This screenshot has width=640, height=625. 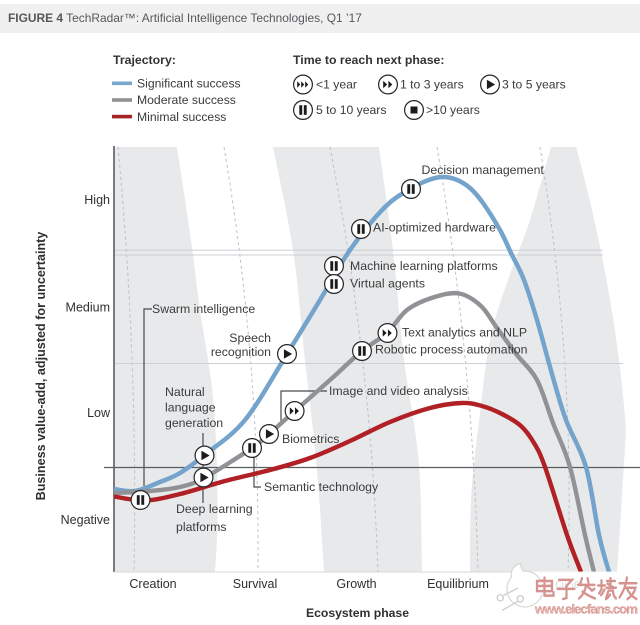 I want to click on svg-text: Natural, so click(x=185, y=392).